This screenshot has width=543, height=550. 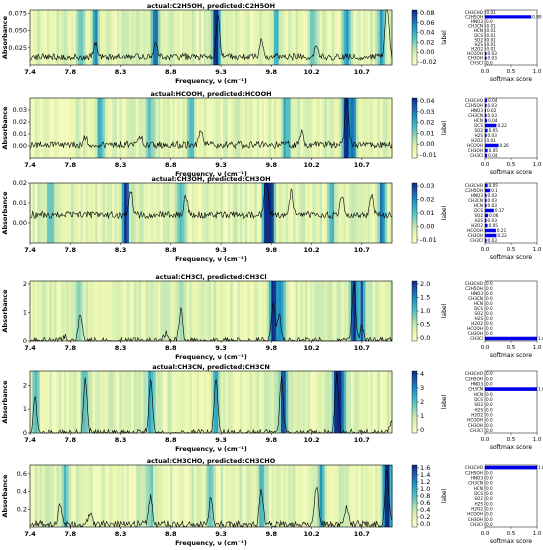 What do you see at coordinates (475, 425) in the screenshot?
I see `bar-category-label: CH3OH` at bounding box center [475, 425].